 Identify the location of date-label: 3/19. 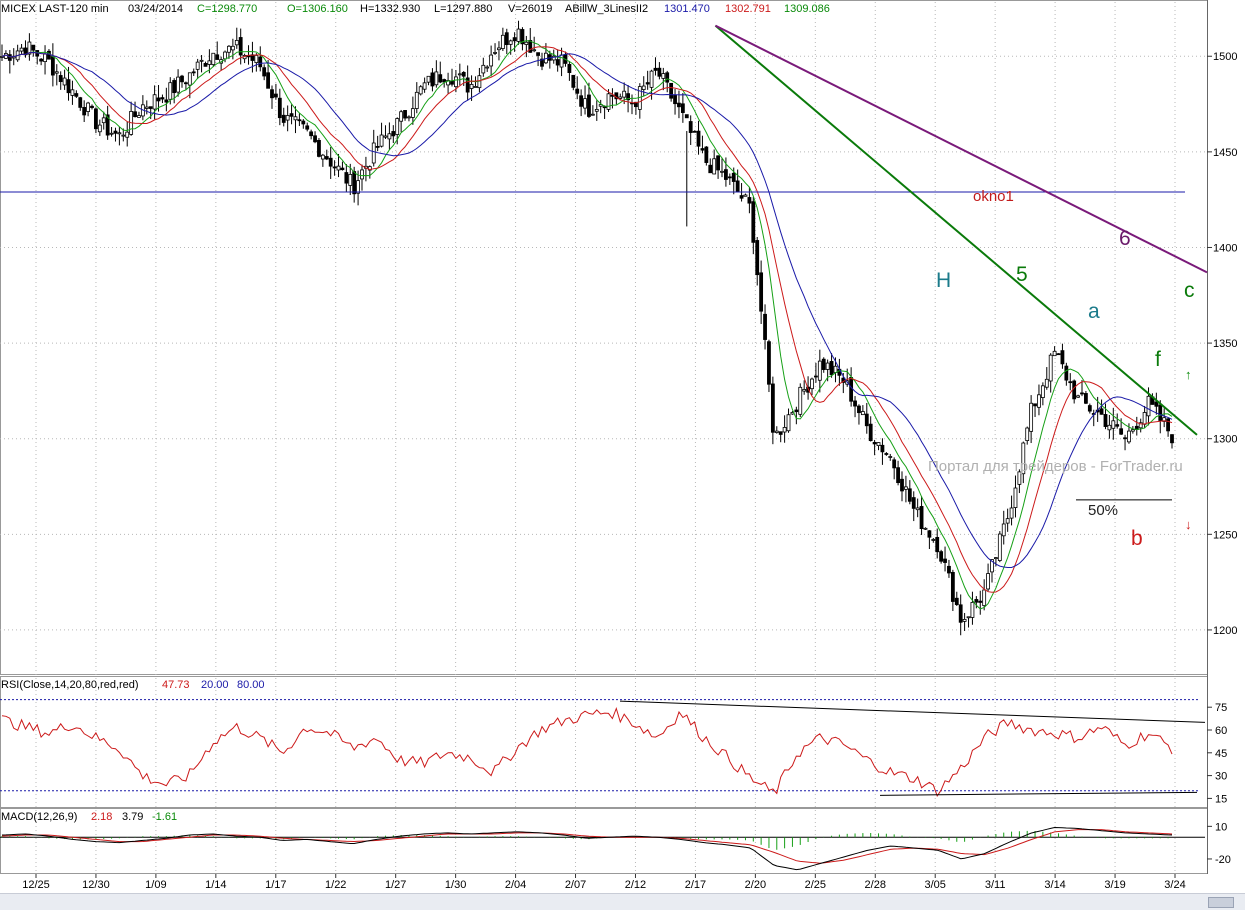
(1114, 885).